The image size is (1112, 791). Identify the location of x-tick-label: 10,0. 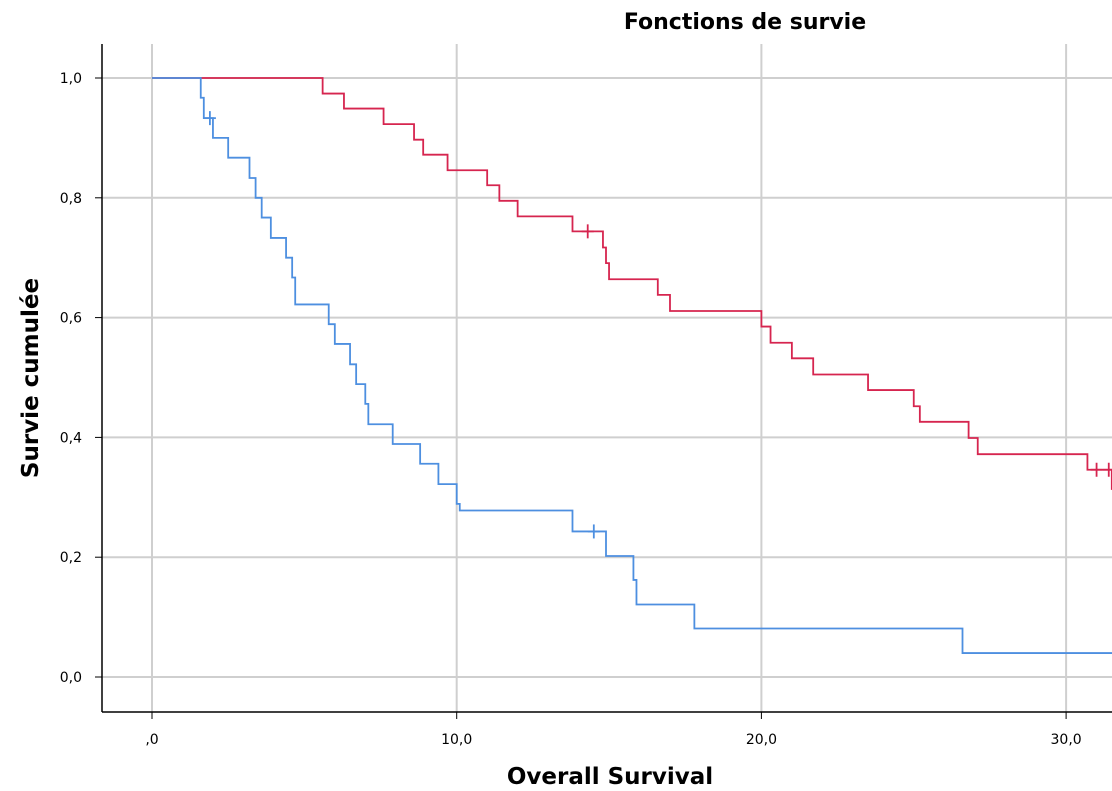
(456, 740).